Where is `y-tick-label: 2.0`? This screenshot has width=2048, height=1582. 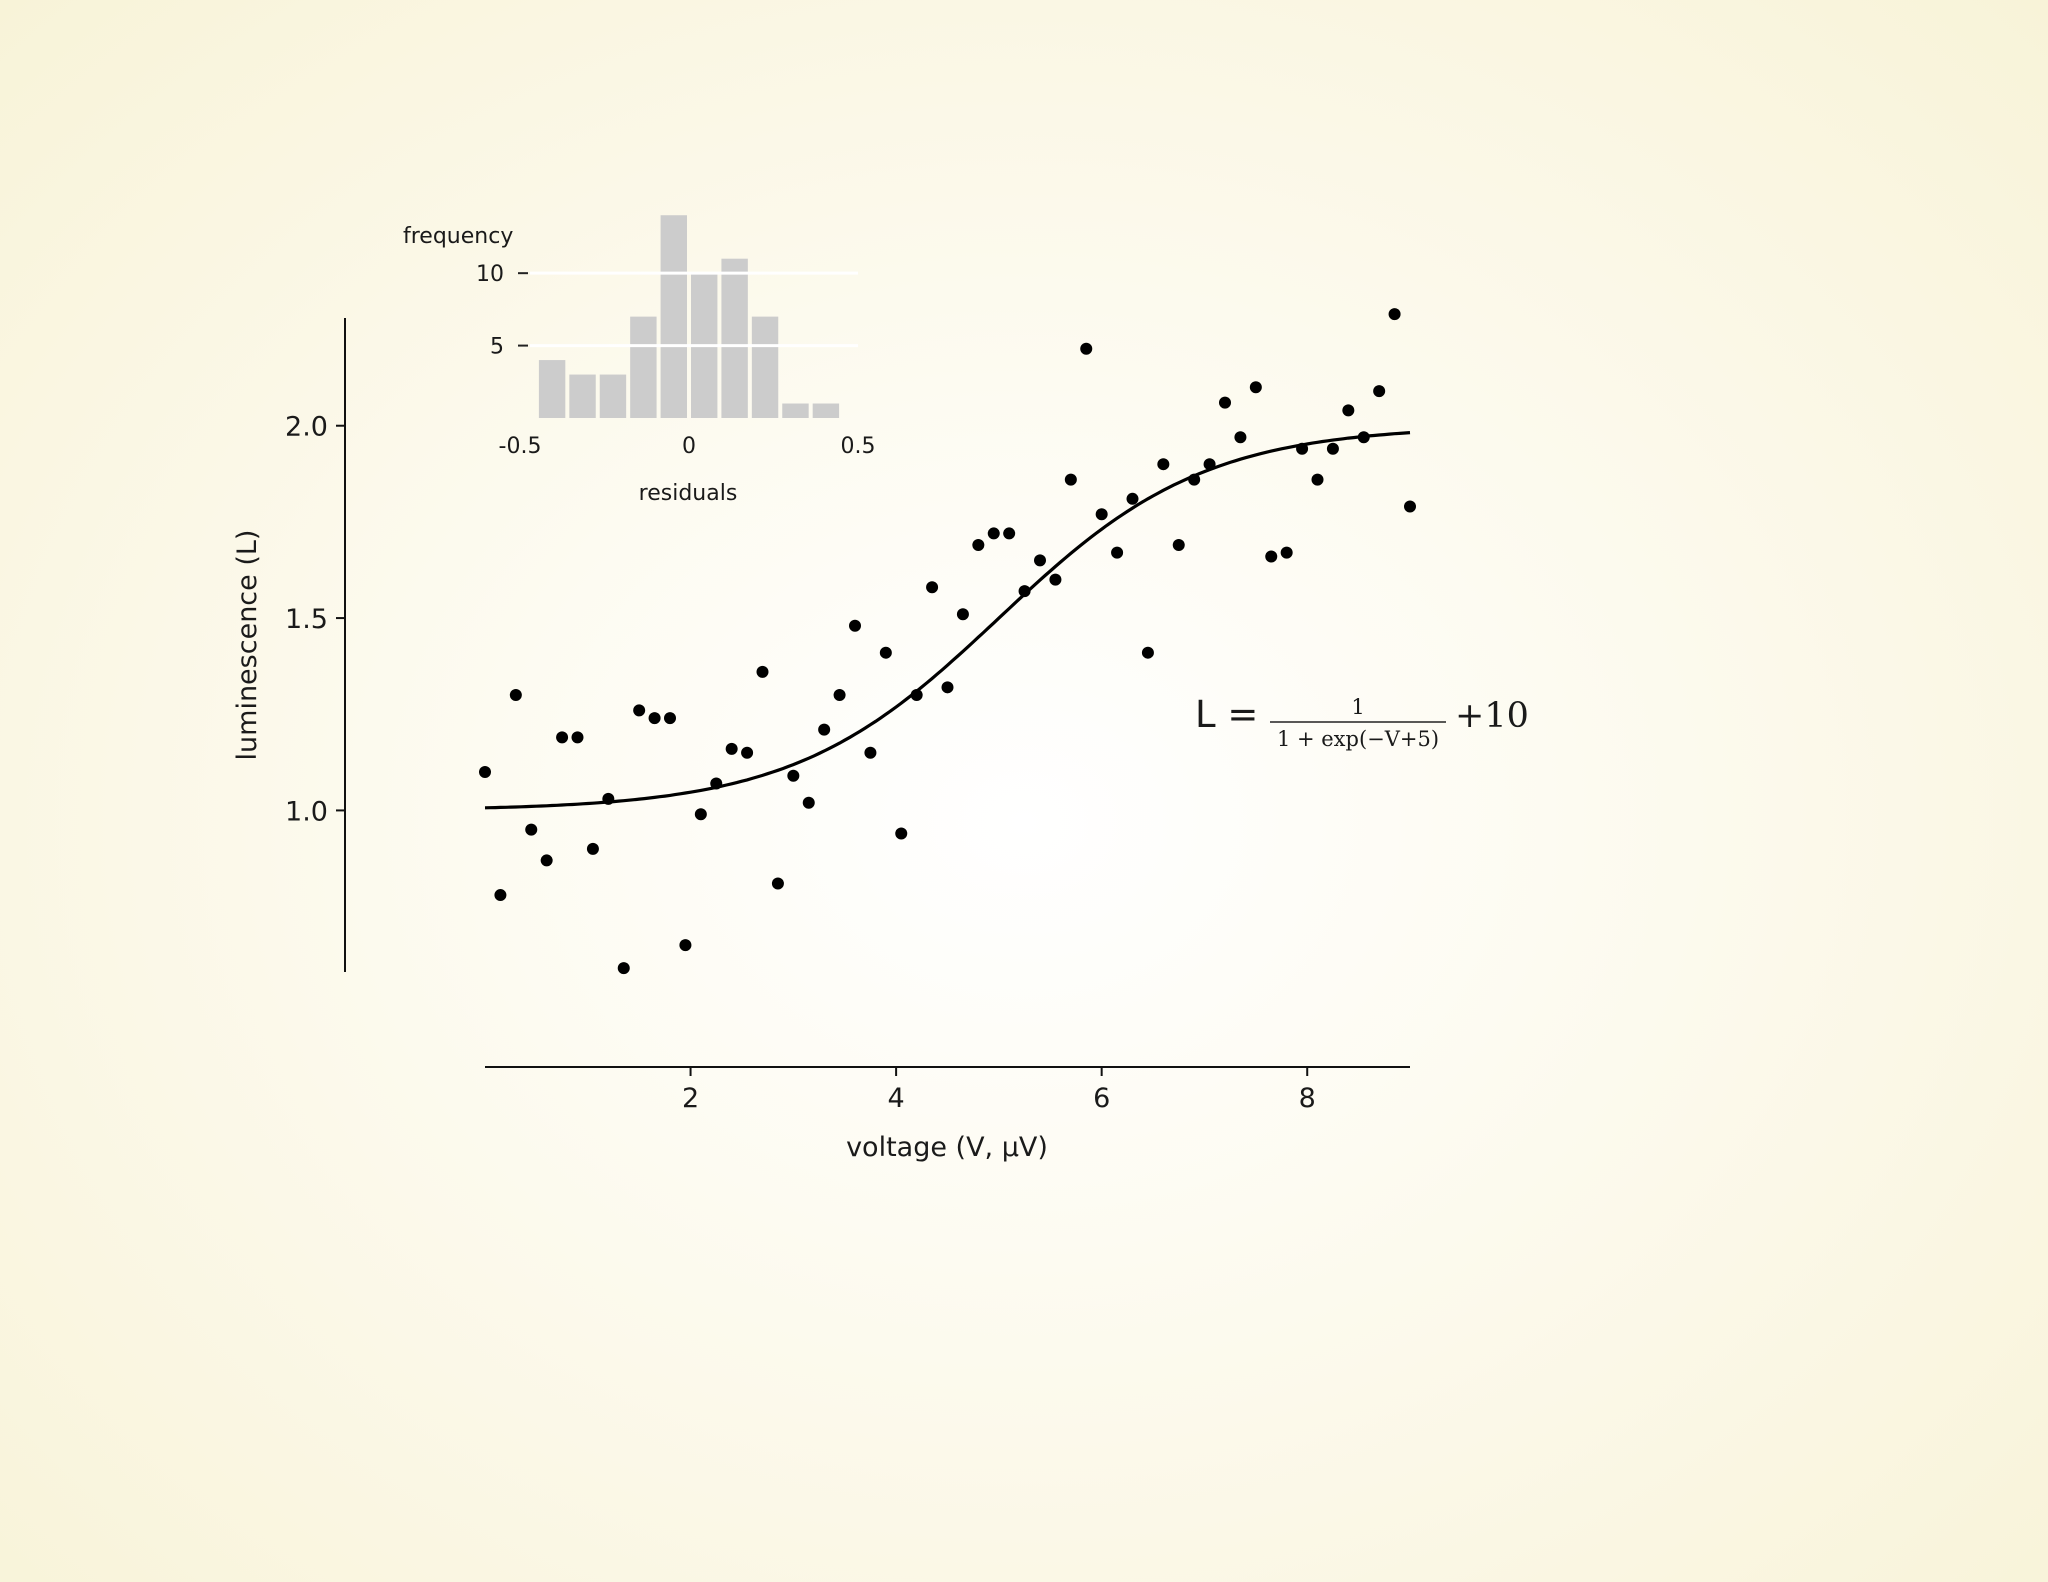 y-tick-label: 2.0 is located at coordinates (306, 427).